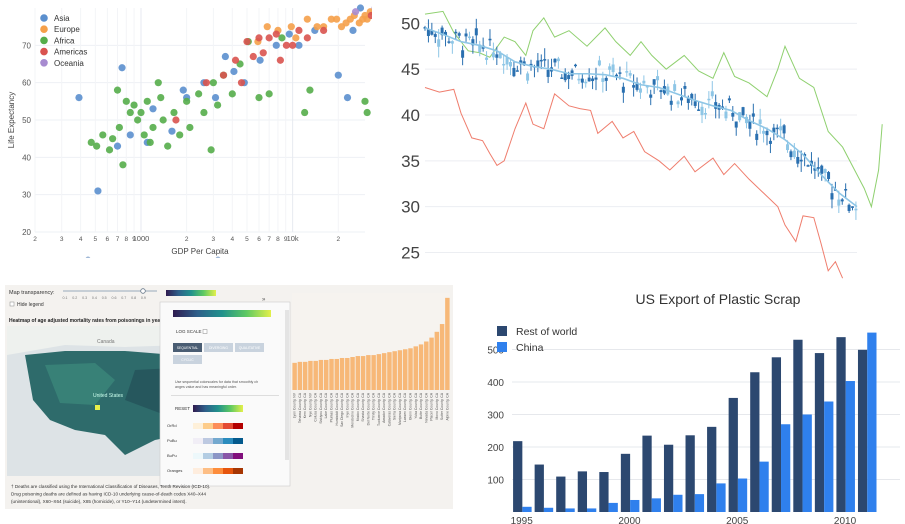 The width and height of the screenshot is (905, 524). I want to click on x-axis-title: GDP Per Capita, so click(200, 251).